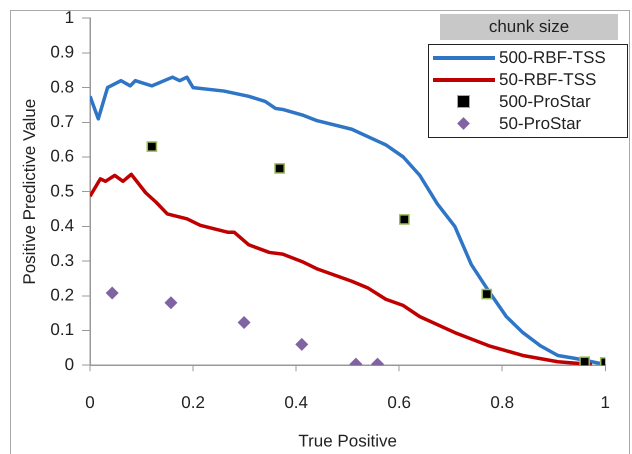 The height and width of the screenshot is (454, 632). I want to click on x-tick-label: 0.2, so click(193, 402).